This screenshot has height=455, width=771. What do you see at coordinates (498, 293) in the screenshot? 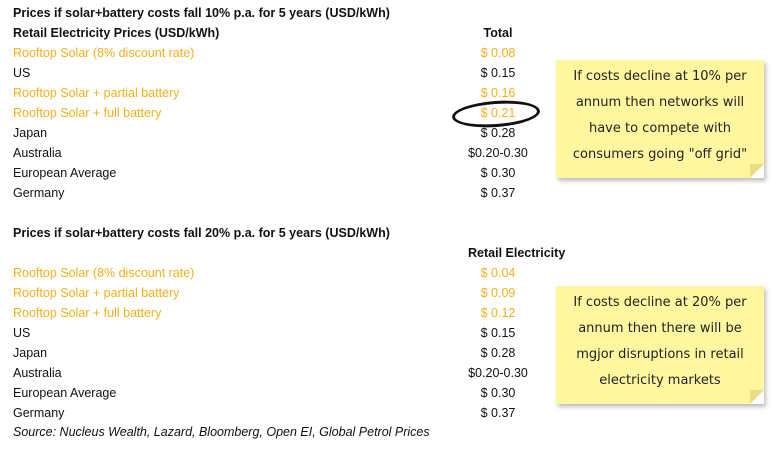
I see `row-value: $ 0.09` at bounding box center [498, 293].